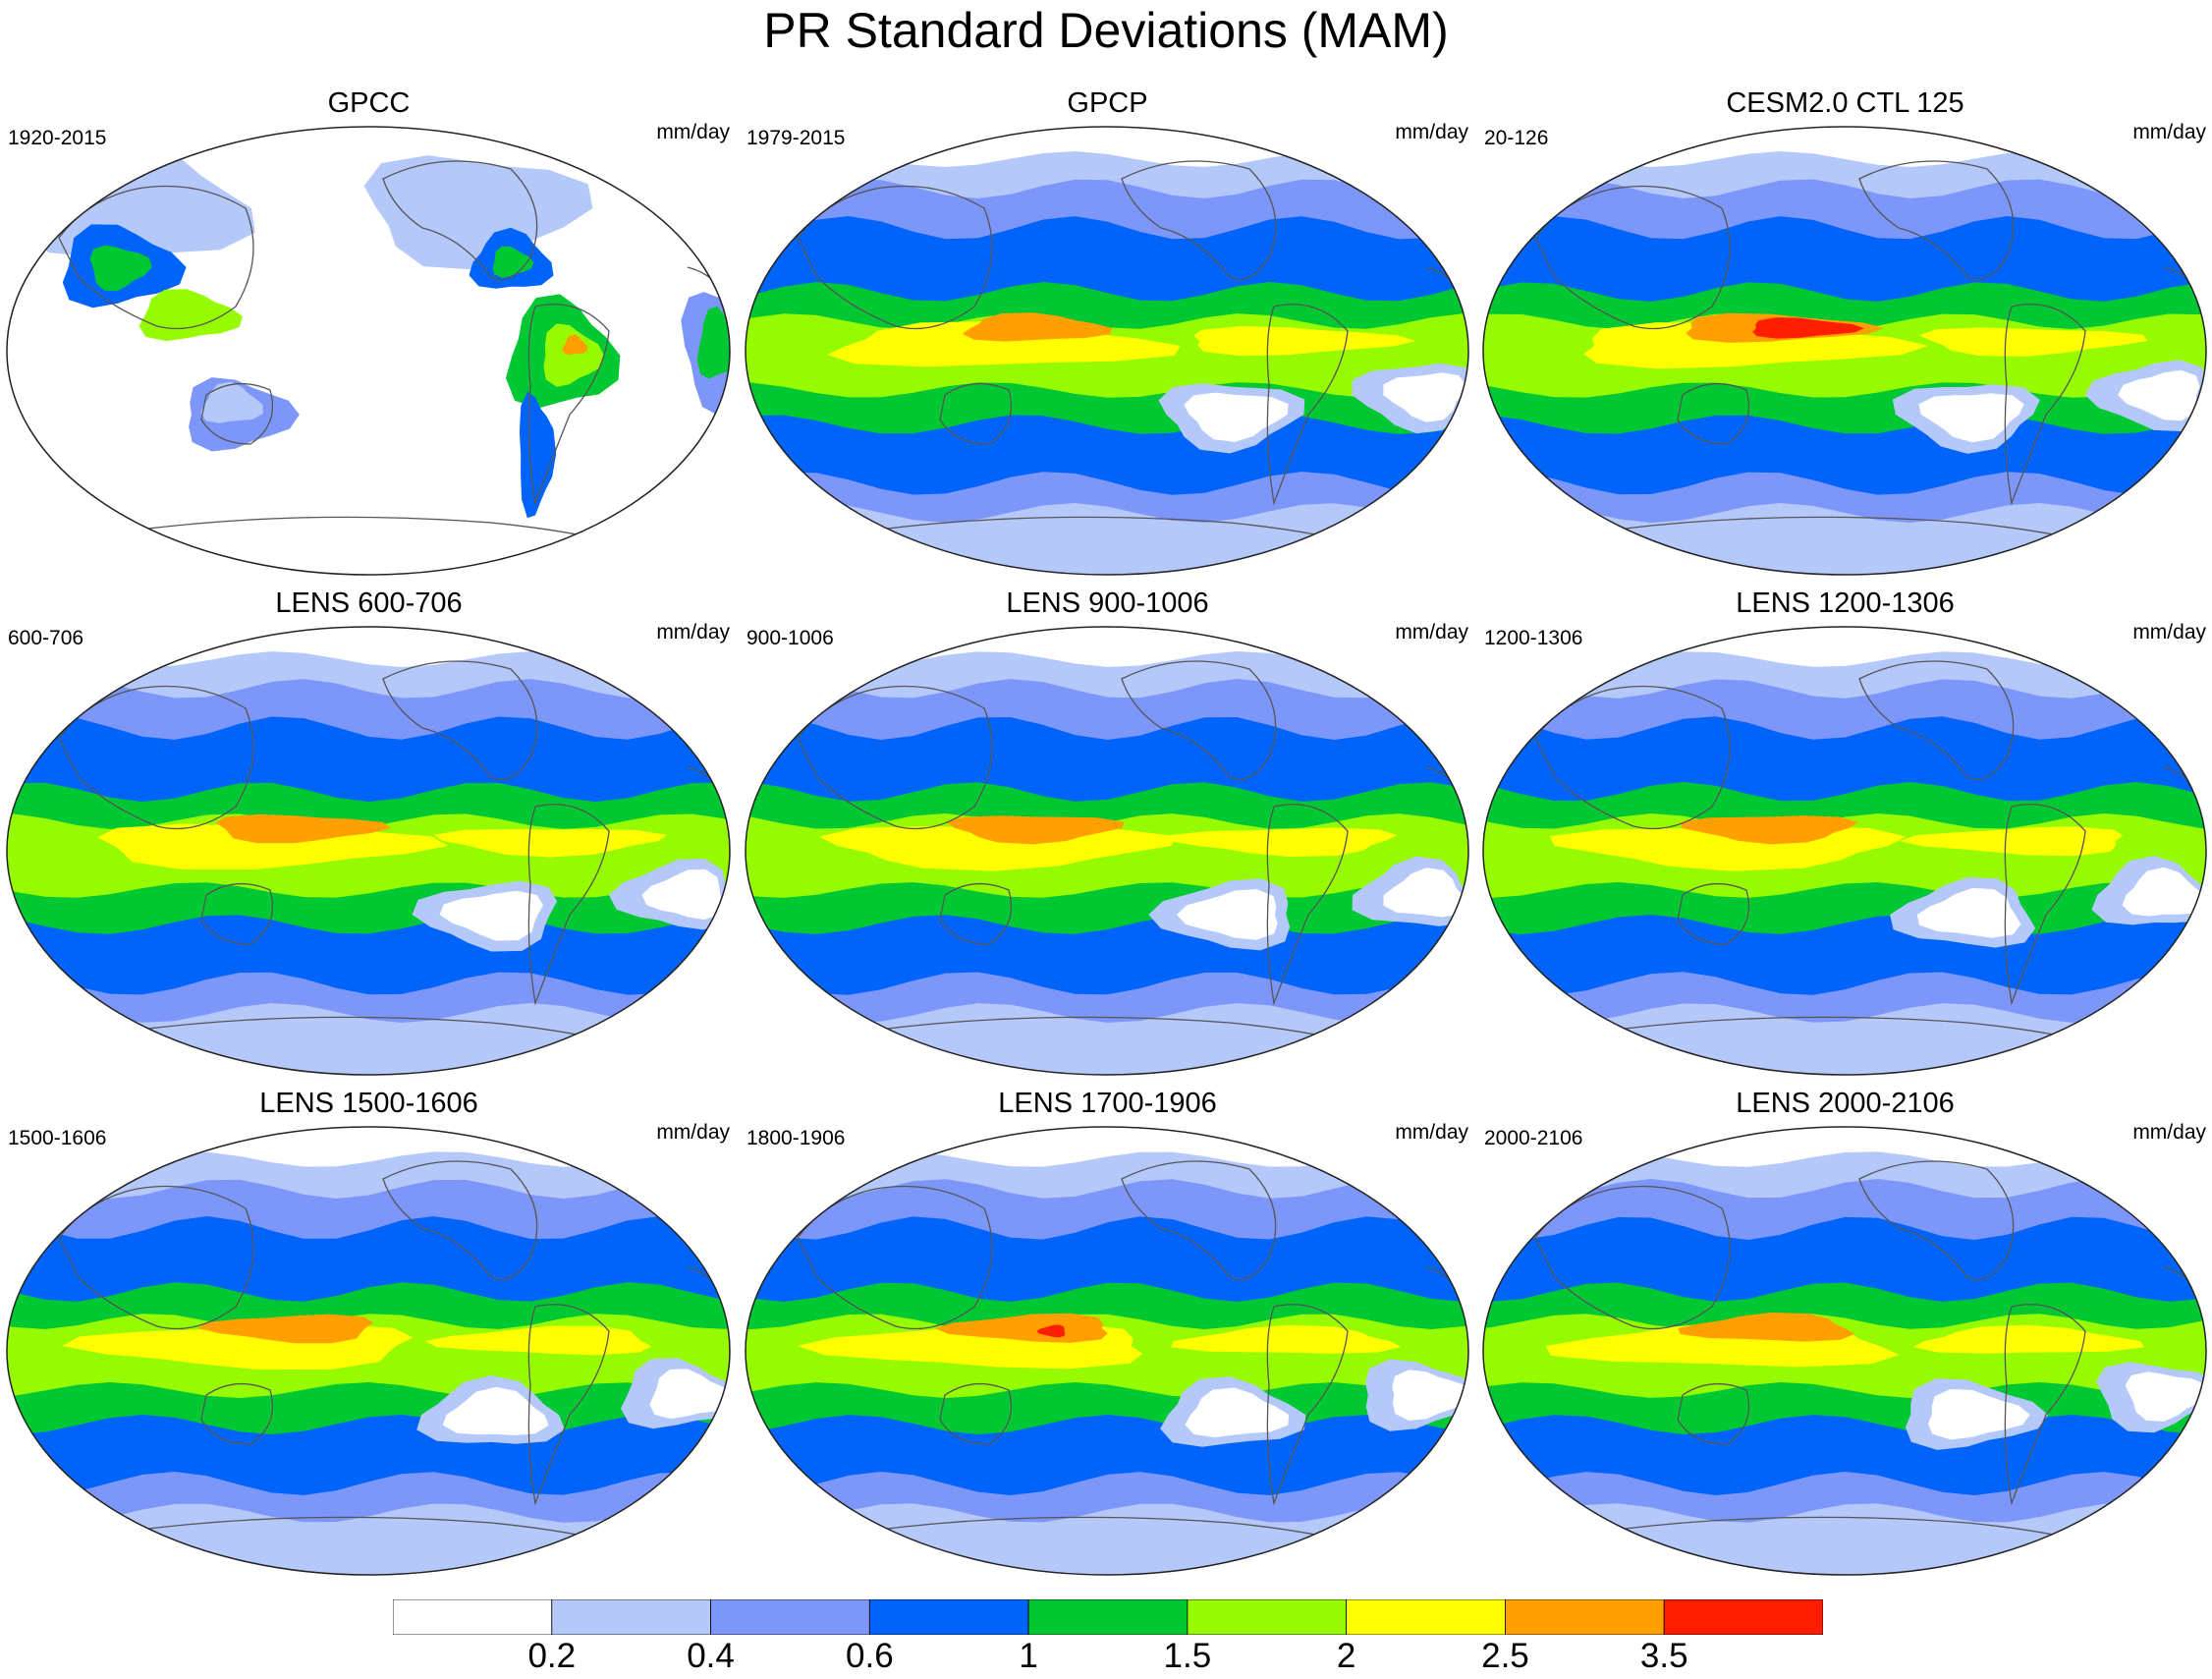 This screenshot has height=1679, width=2212. Describe the element at coordinates (870, 1656) in the screenshot. I see `colorbar-tick-label: 0.6` at that location.